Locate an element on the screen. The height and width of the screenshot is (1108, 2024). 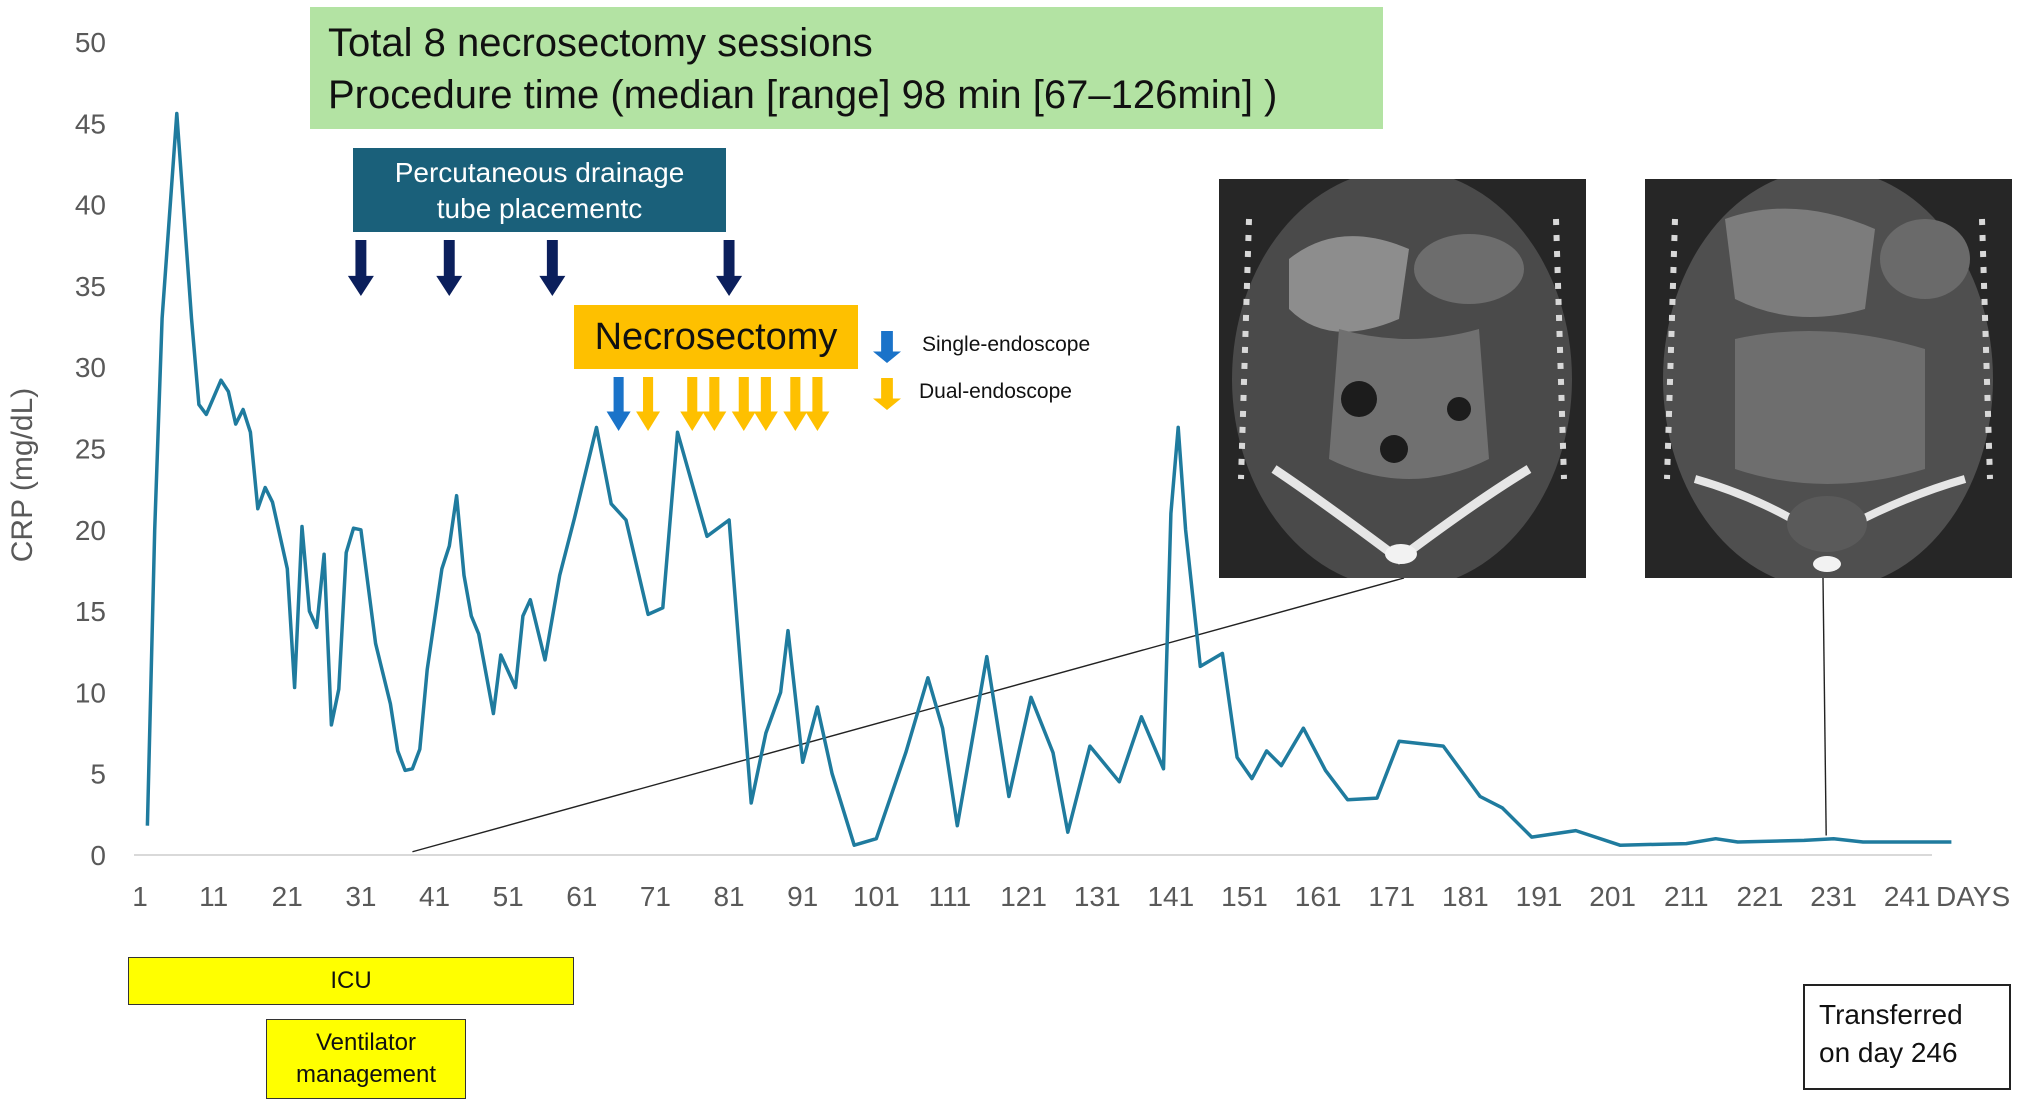
ct-scan-image-early is located at coordinates (1402, 378).